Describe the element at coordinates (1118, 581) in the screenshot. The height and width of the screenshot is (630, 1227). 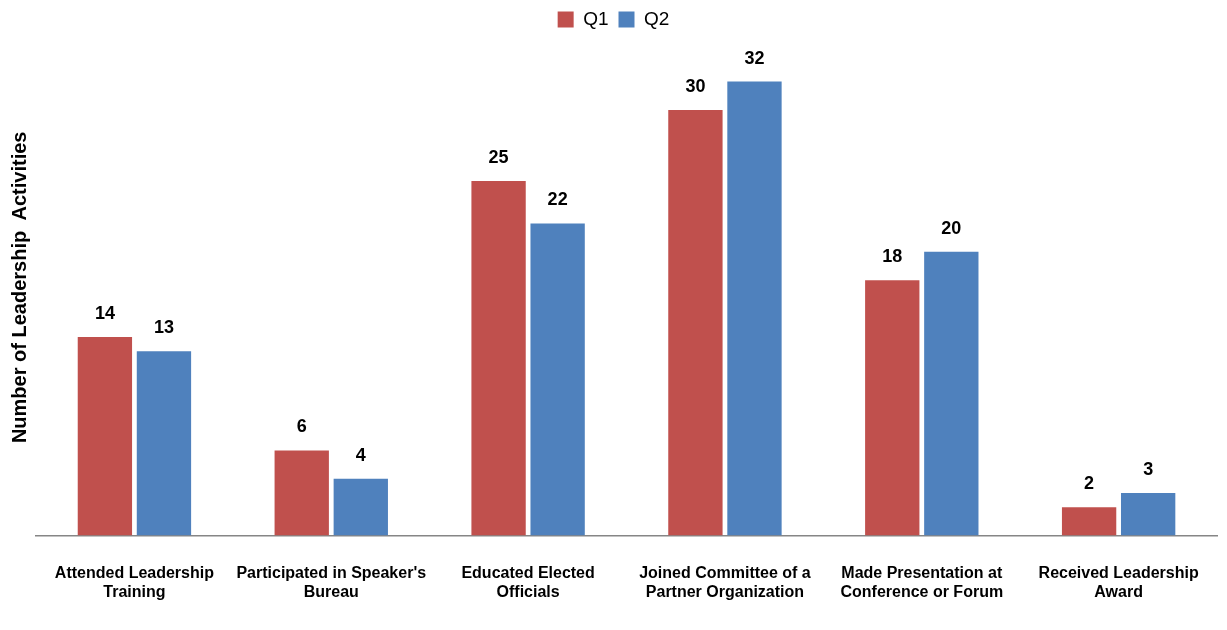
I see `x-tick-label: Received Leadership Award` at that location.